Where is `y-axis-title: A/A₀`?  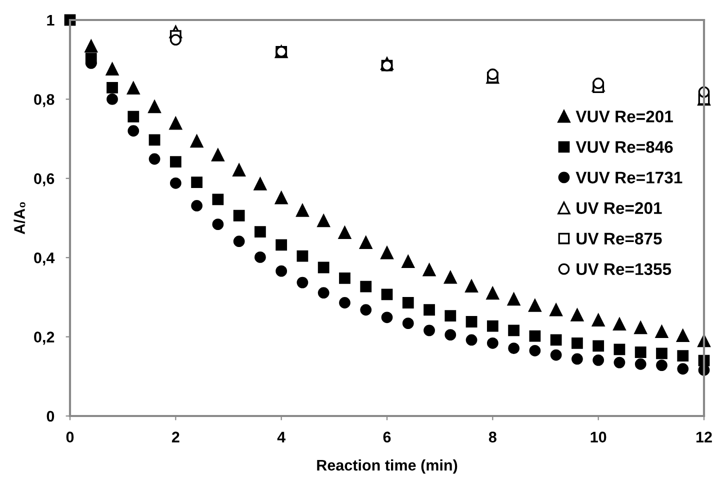 y-axis-title: A/A₀ is located at coordinates (20, 218).